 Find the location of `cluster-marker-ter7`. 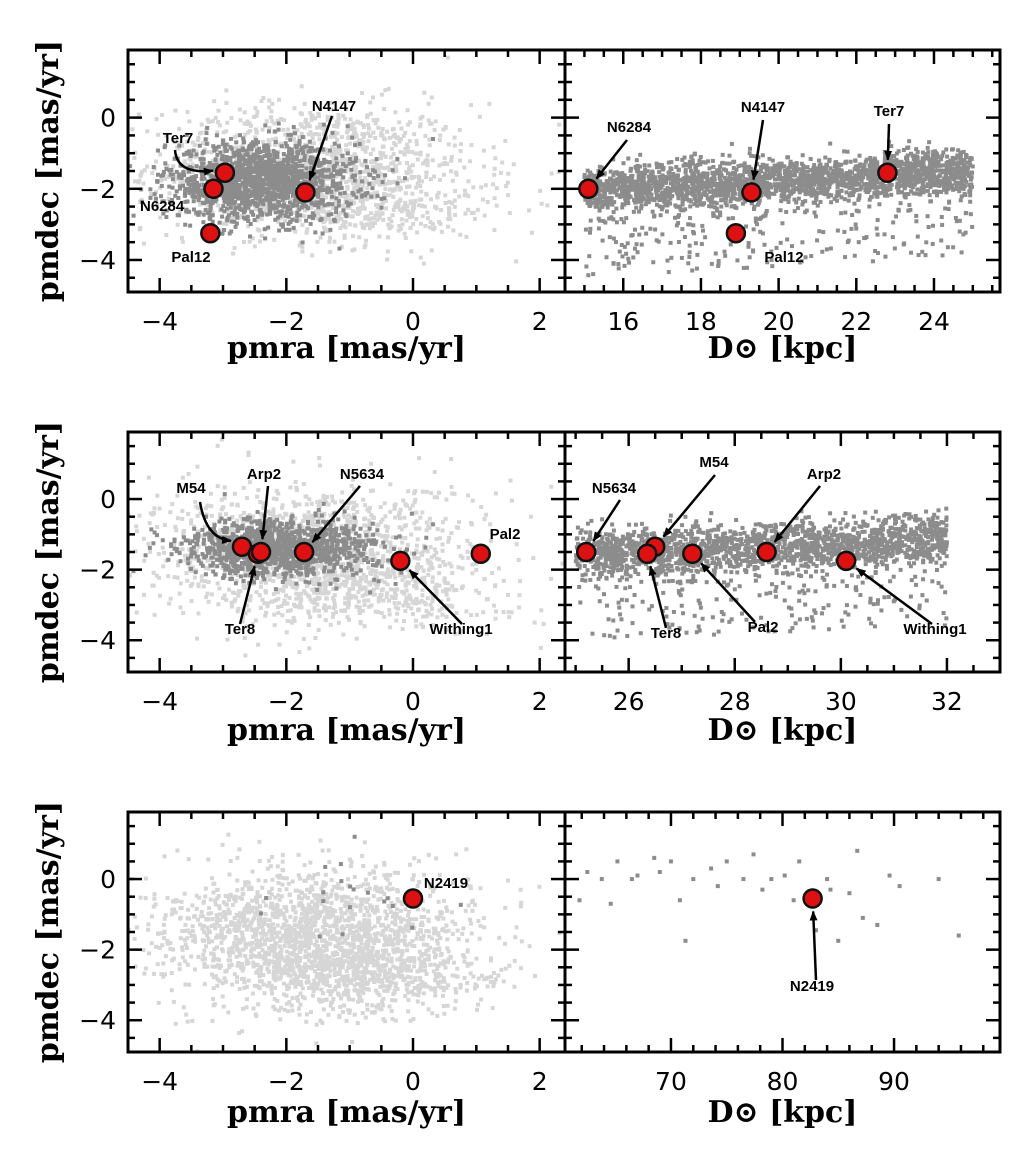

cluster-marker-ter7 is located at coordinates (225, 173).